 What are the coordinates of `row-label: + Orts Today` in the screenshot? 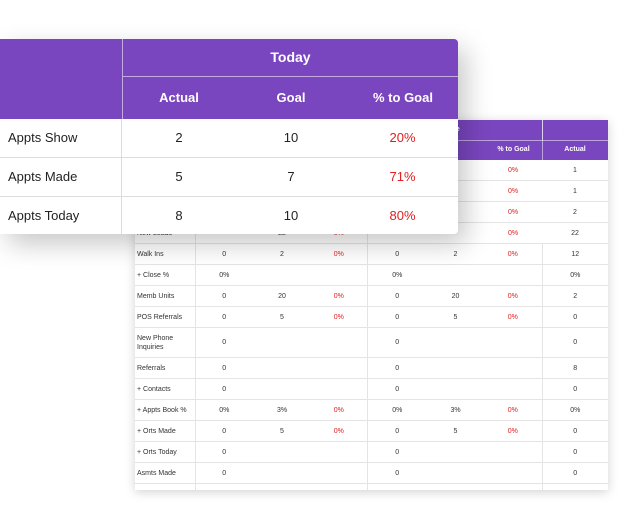 It's located at (165, 452).